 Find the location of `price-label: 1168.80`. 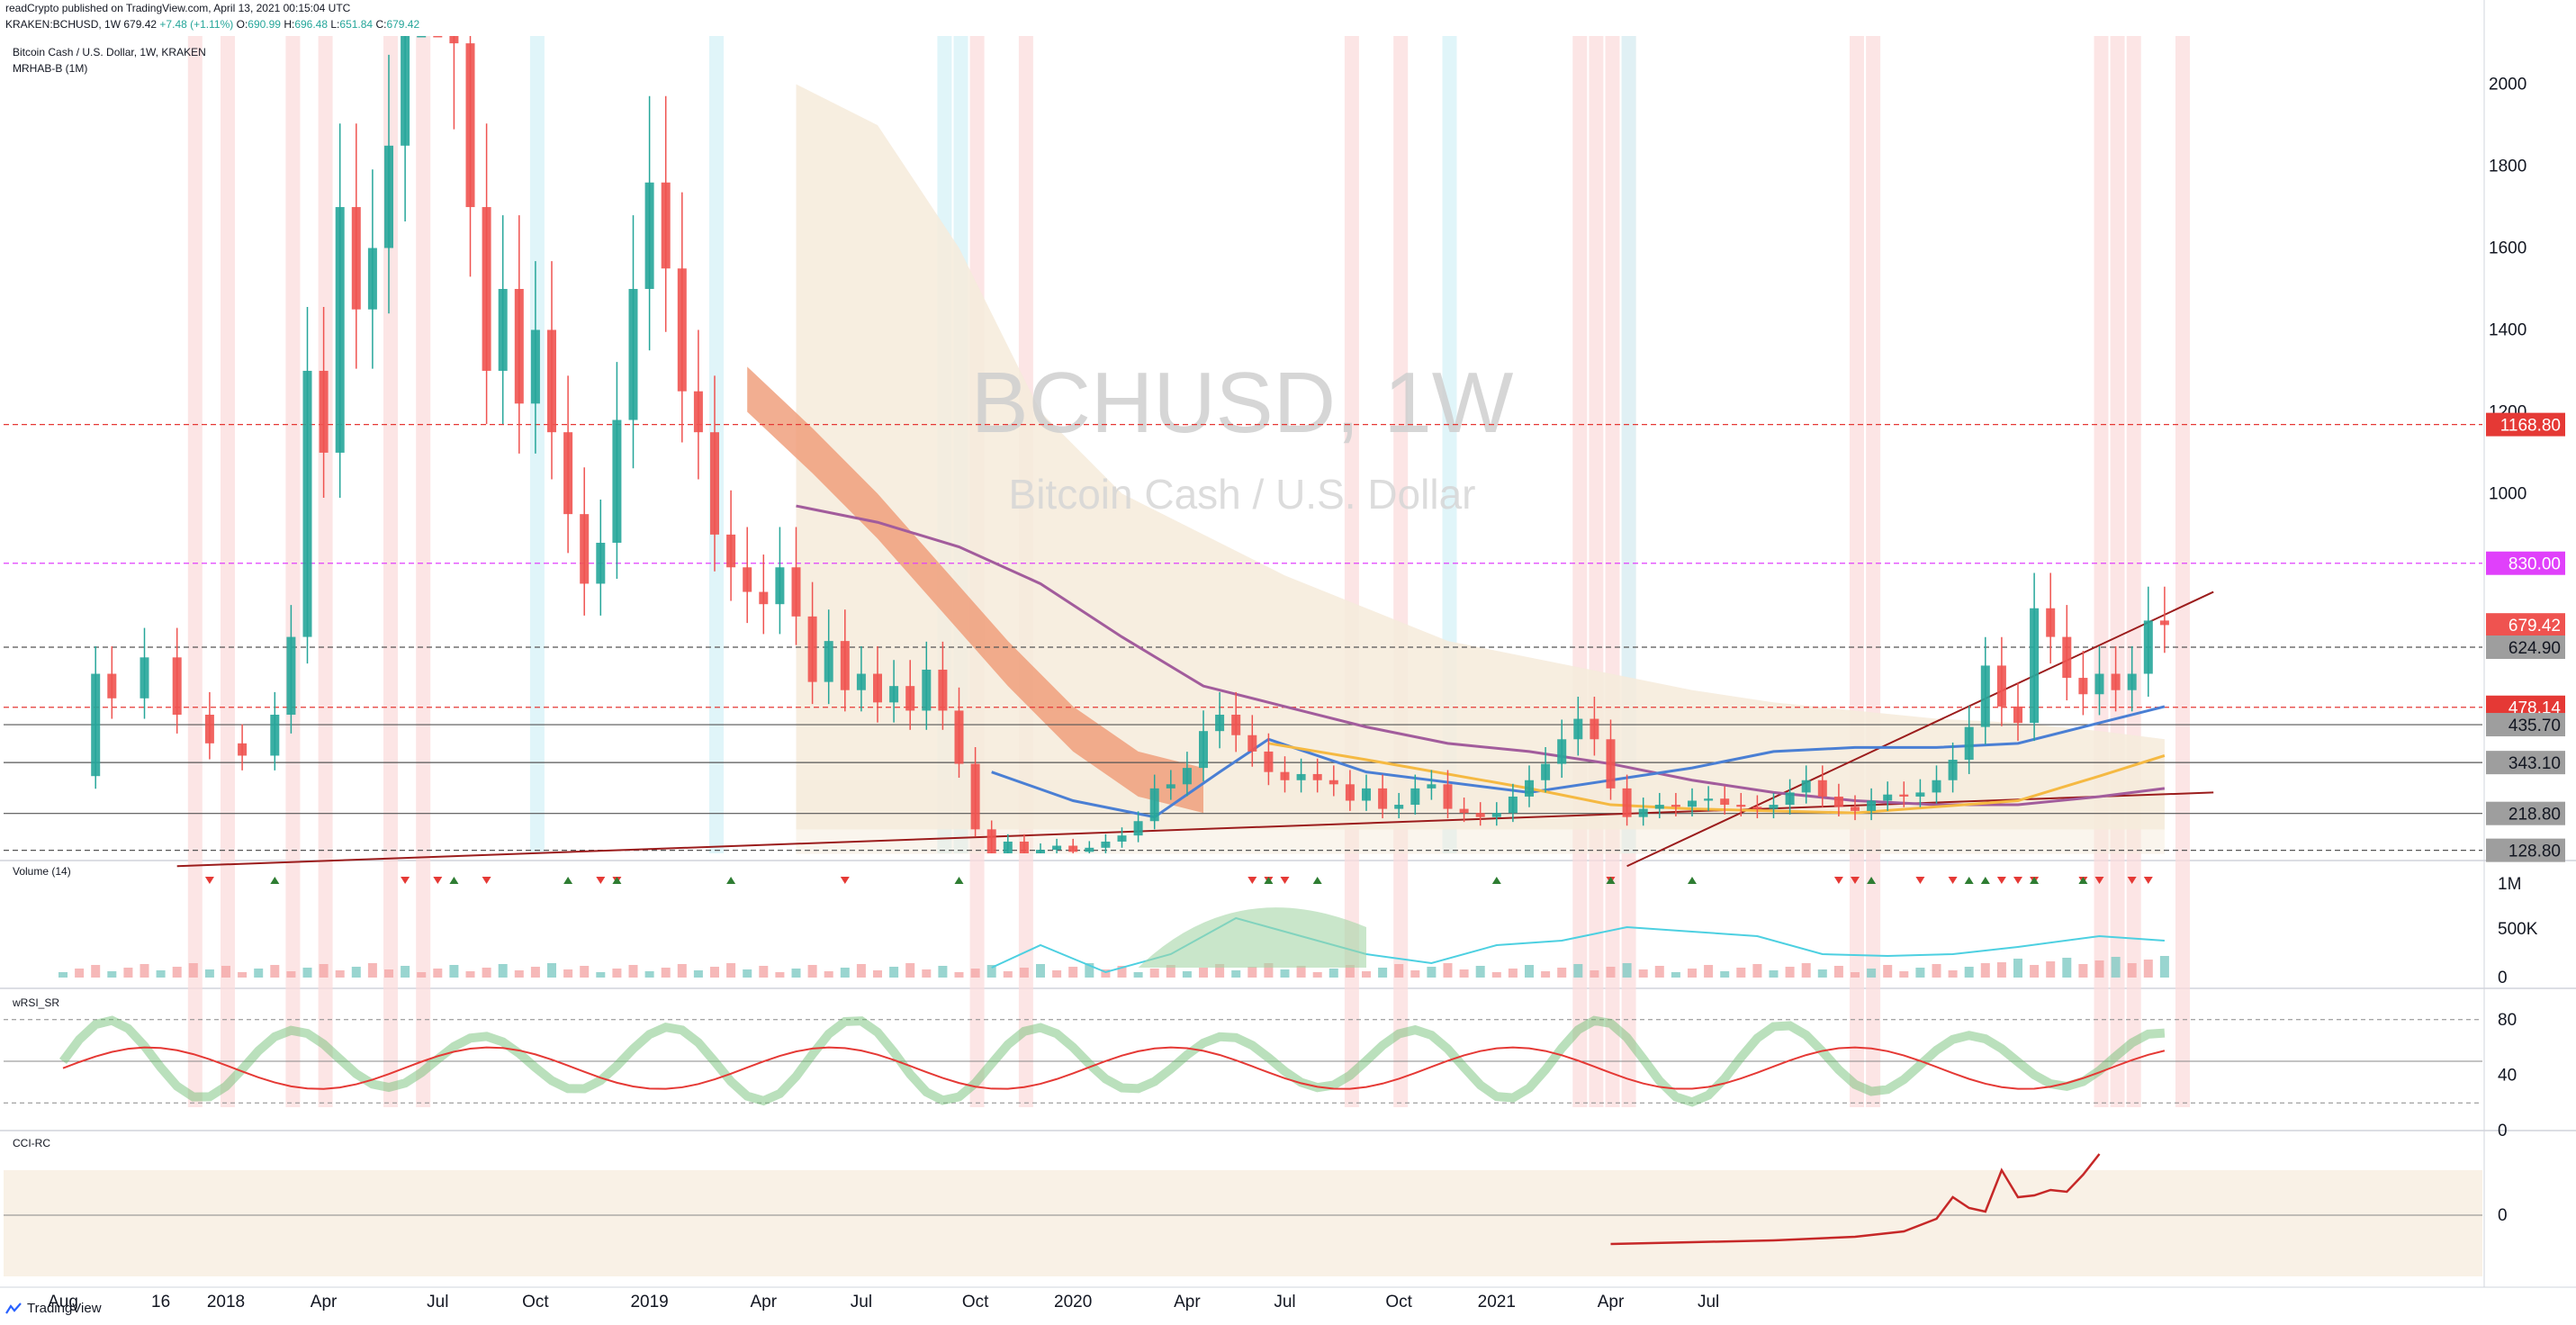

price-label: 1168.80 is located at coordinates (2530, 426).